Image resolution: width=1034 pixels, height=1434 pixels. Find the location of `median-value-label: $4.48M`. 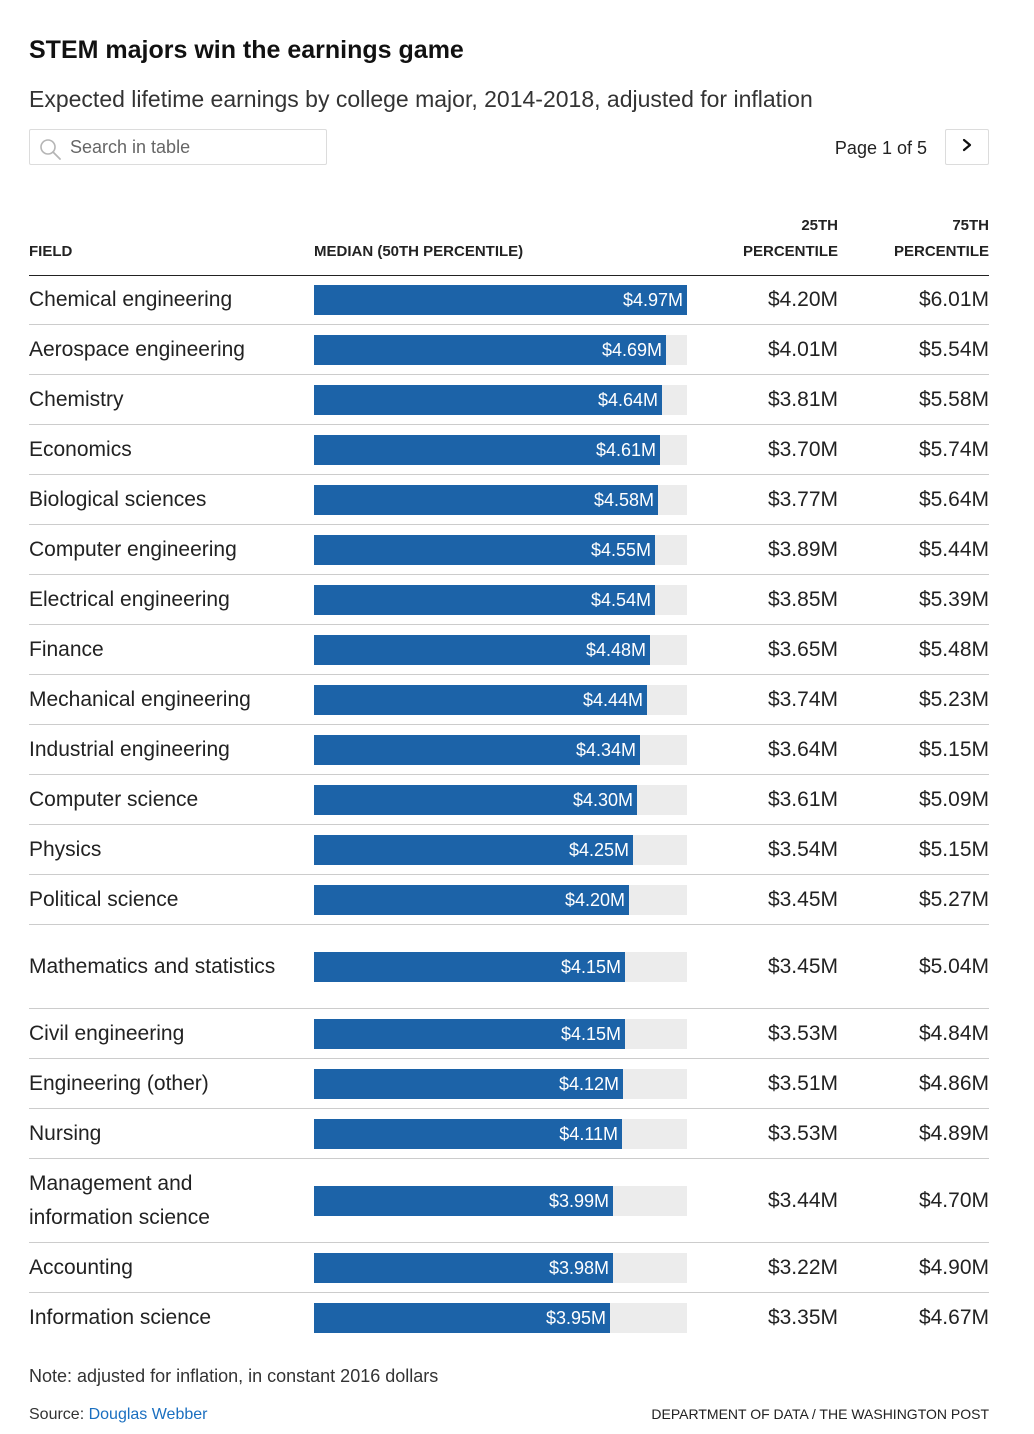

median-value-label: $4.48M is located at coordinates (615, 649).